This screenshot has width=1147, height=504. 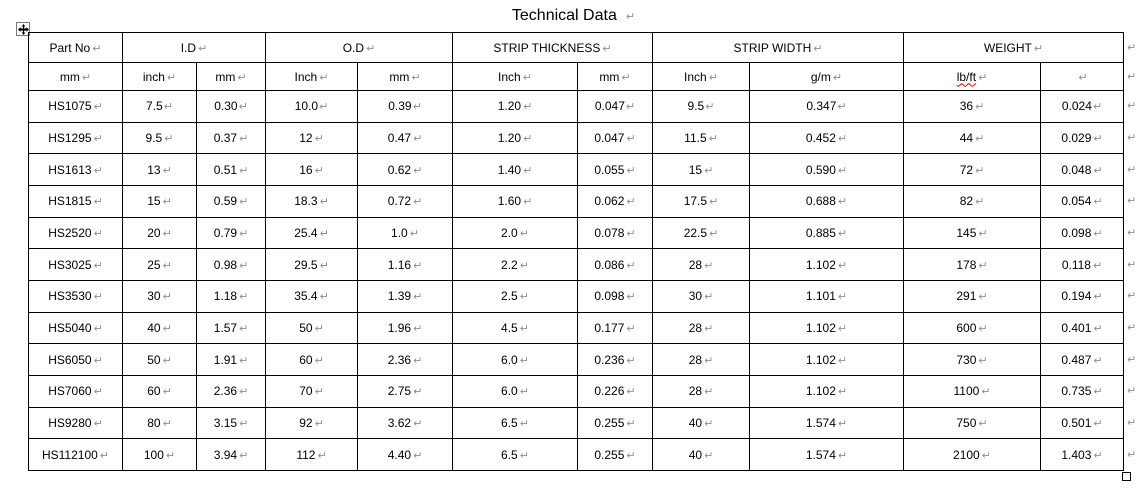 I want to click on value-cell: 0.30↵, so click(x=231, y=106).